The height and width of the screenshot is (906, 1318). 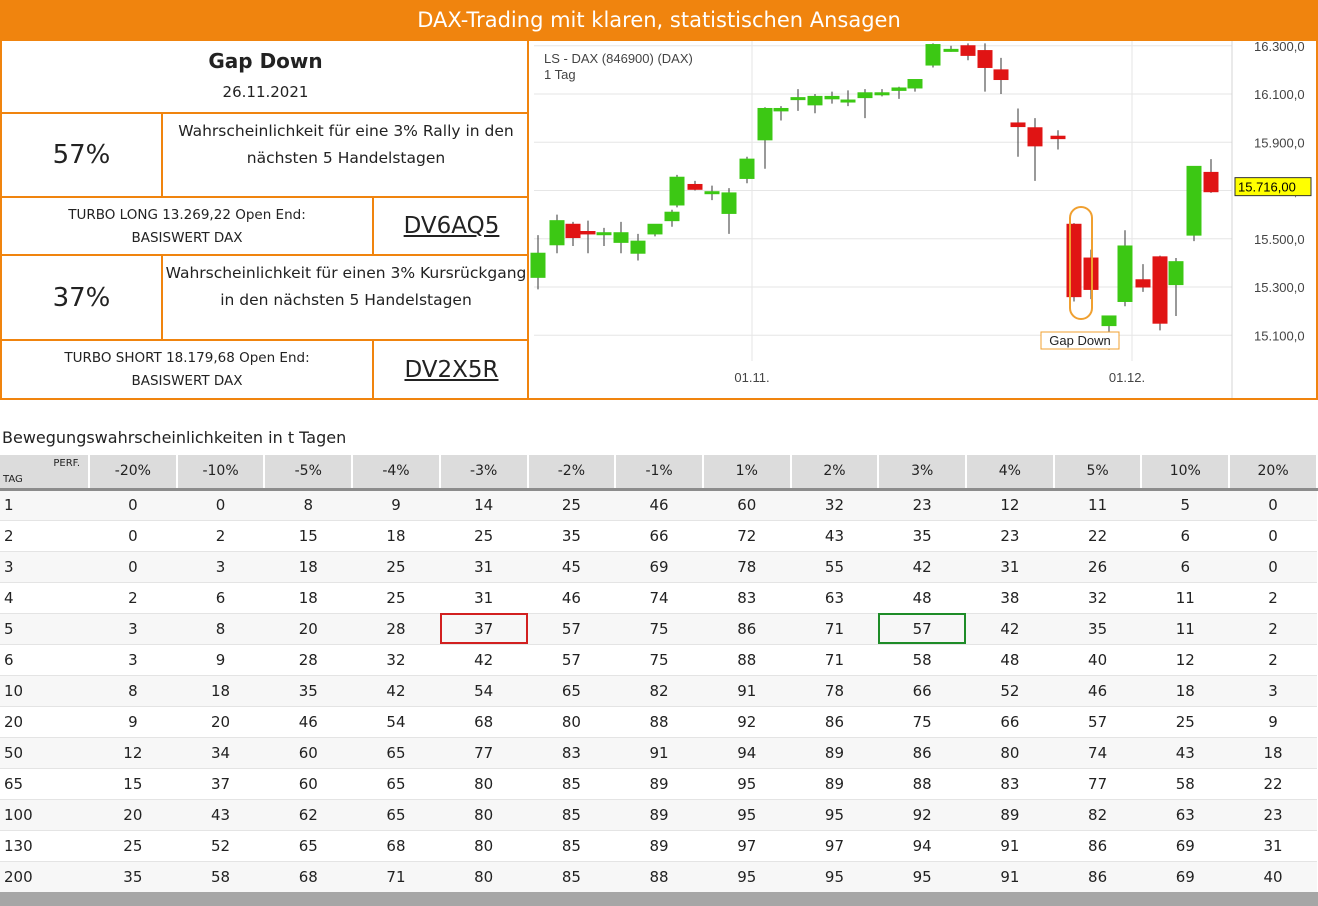 I want to click on column-header: 2%, so click(x=835, y=473).